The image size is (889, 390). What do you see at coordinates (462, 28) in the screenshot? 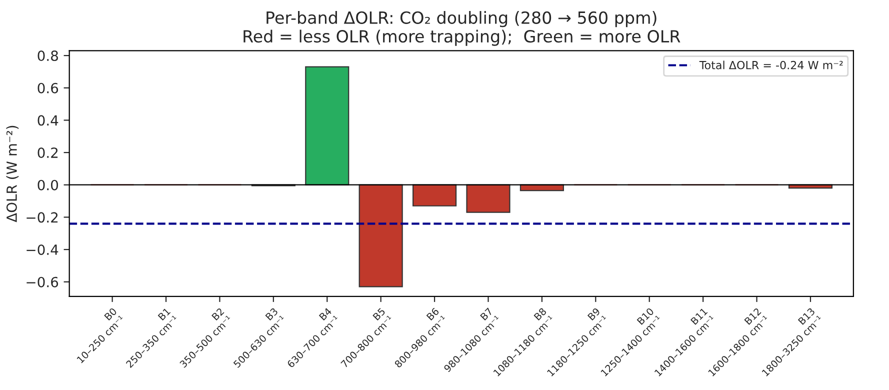
I see `chart-title: Per-band ΔOLR: CO₂ doubling (280 → 560 ppm) Red = less OLR (more trapping); Green = more OLR` at bounding box center [462, 28].